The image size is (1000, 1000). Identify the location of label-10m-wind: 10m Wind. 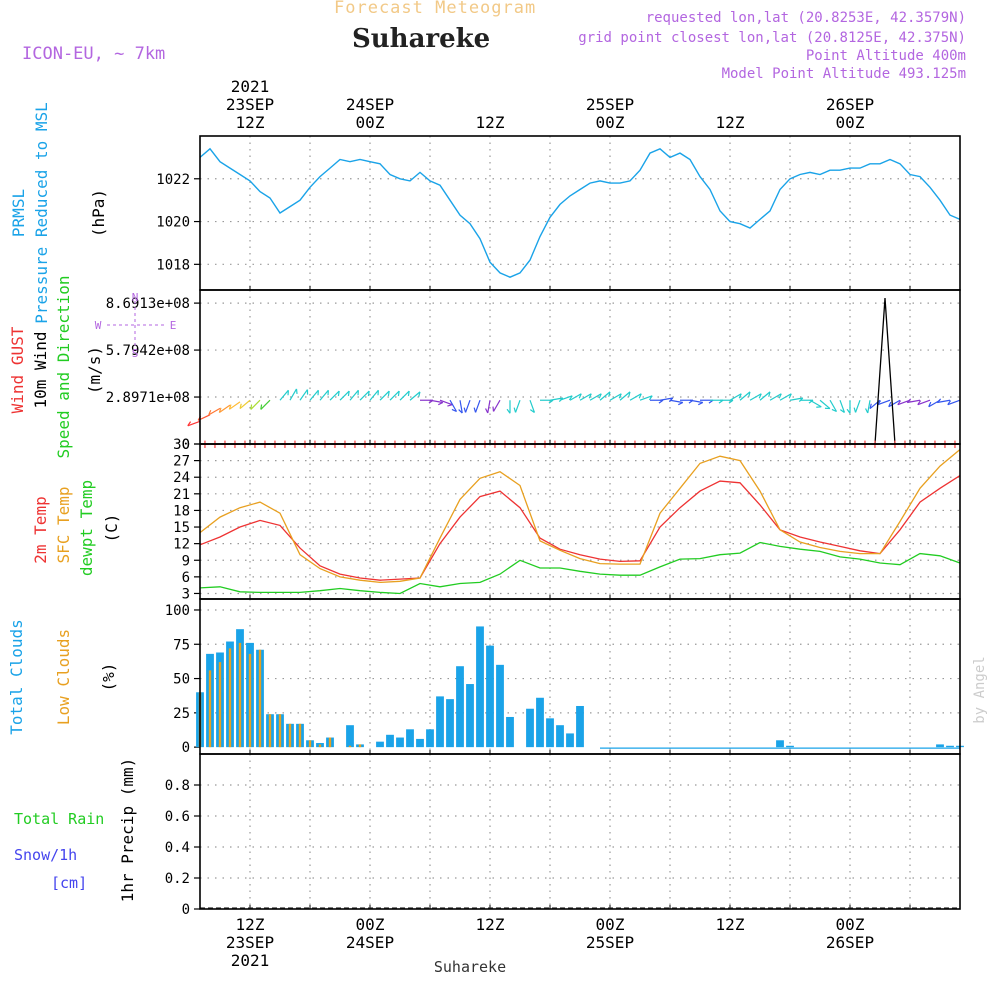
(40, 369).